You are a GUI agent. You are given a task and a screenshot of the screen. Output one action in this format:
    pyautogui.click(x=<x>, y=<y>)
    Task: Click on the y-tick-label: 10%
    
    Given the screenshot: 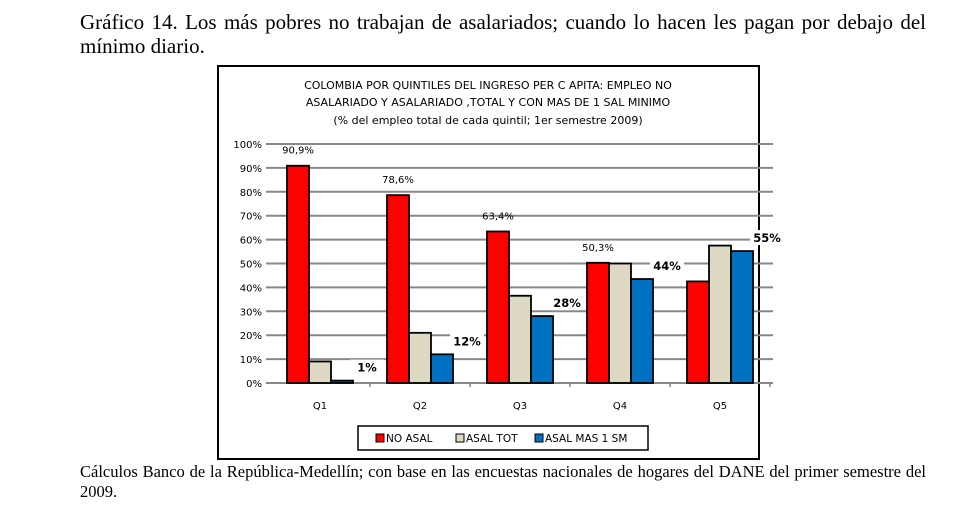 What is the action you would take?
    pyautogui.click(x=251, y=360)
    